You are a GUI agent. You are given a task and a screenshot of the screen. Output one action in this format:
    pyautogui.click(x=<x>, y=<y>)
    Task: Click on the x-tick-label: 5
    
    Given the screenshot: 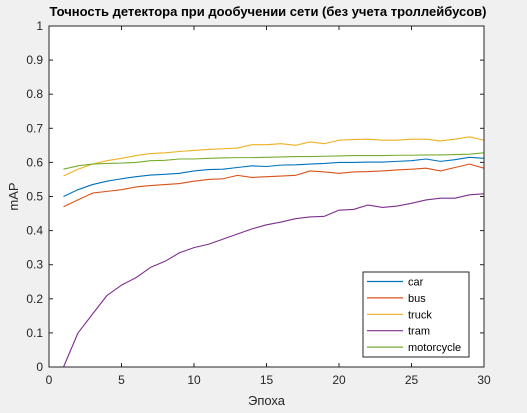 What is the action you would take?
    pyautogui.click(x=121, y=380)
    